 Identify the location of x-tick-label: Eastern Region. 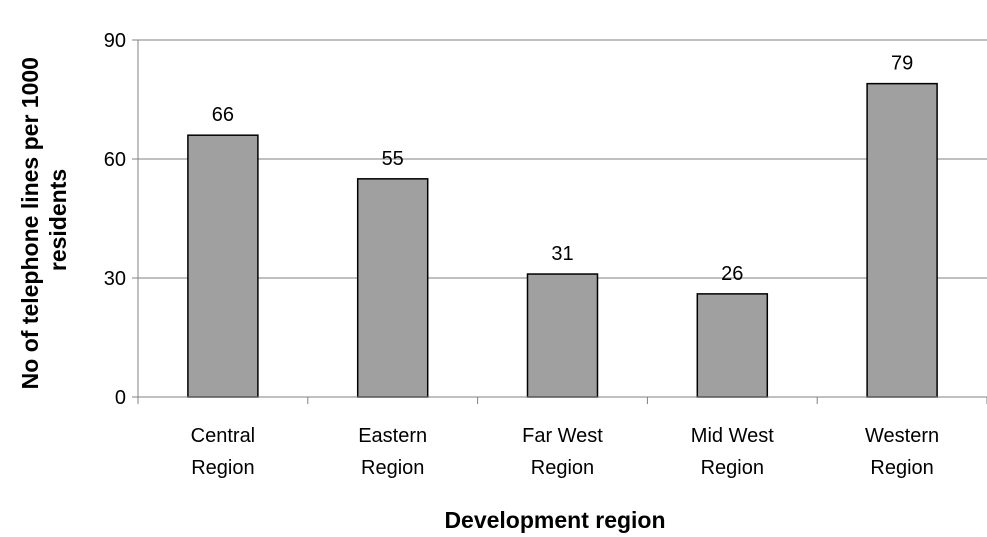
(392, 452).